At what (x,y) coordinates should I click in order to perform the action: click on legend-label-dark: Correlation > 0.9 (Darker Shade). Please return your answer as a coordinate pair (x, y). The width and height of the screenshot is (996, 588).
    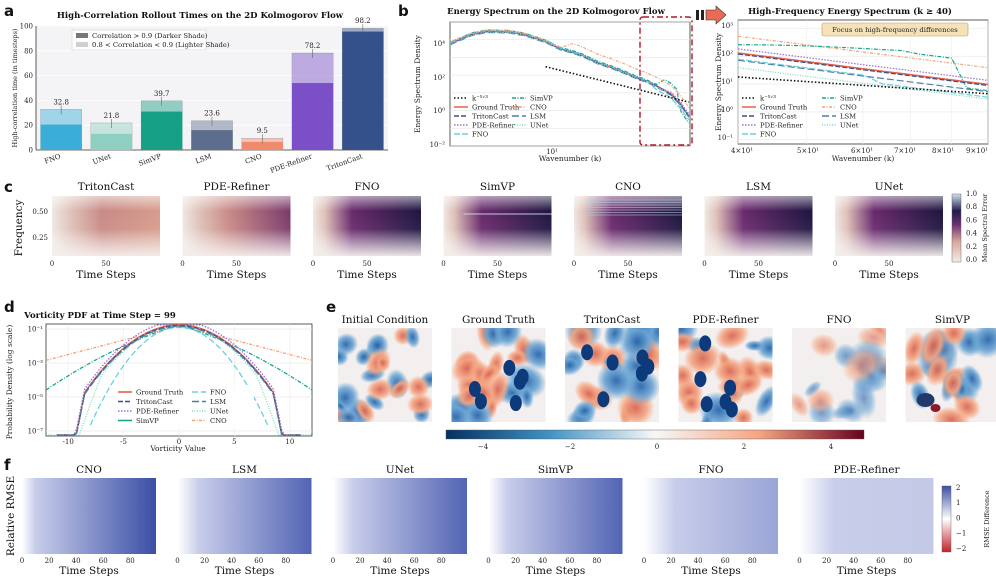
    Looking at the image, I should click on (150, 36).